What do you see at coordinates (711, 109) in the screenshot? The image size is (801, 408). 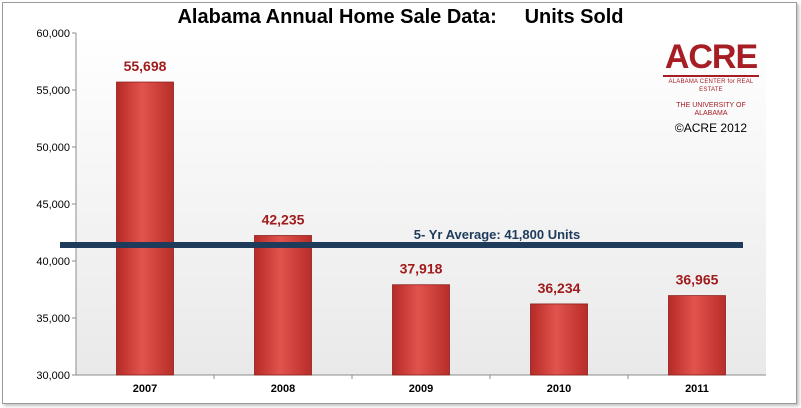 I see `logo-university: THE UNIVERSITY OF ALABAMA` at bounding box center [711, 109].